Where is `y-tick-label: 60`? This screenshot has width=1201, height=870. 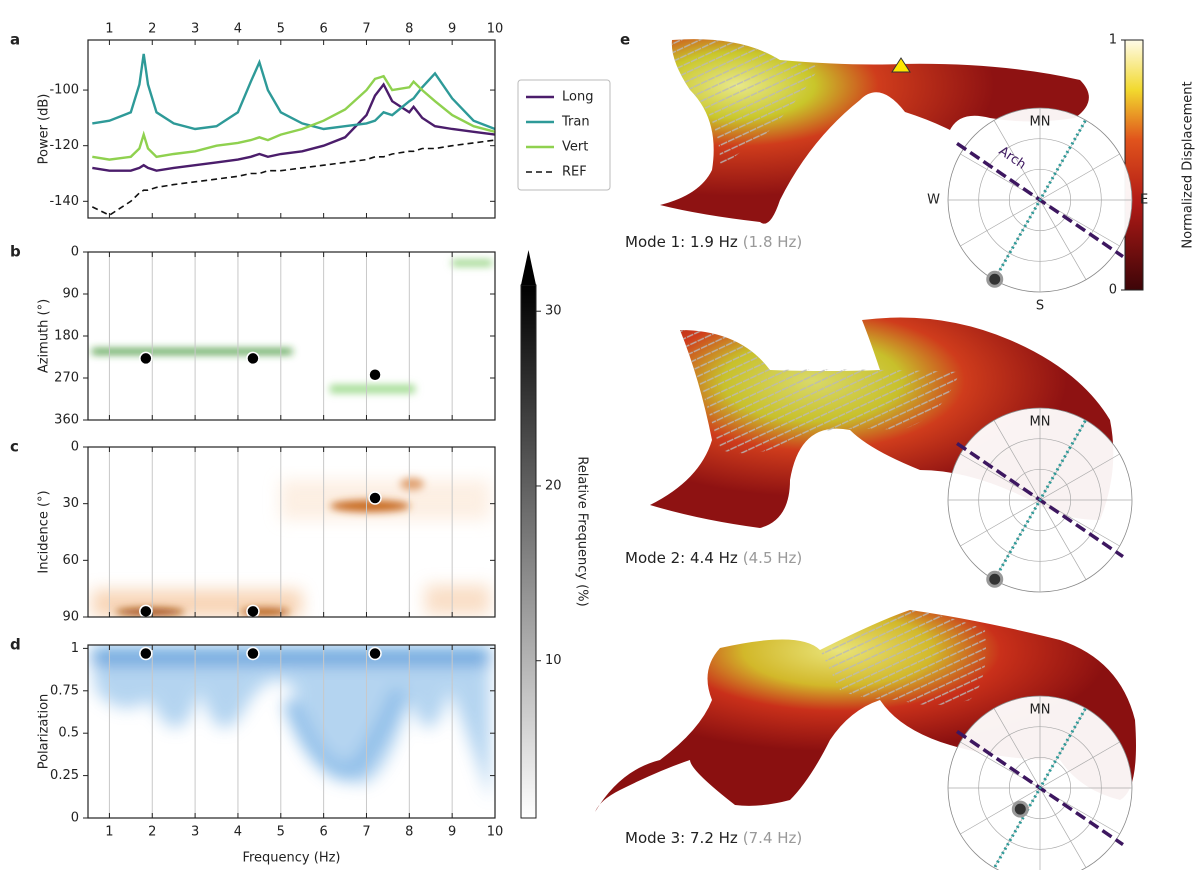
y-tick-label: 60 is located at coordinates (70, 560).